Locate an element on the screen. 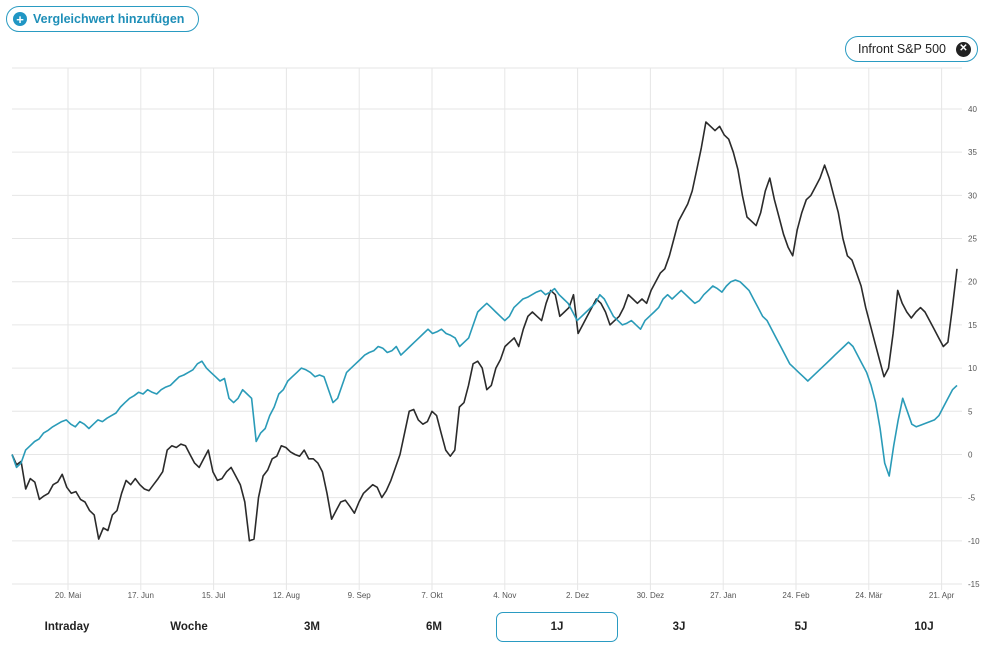 The height and width of the screenshot is (645, 1000). y-tick-label: -15 is located at coordinates (974, 584).